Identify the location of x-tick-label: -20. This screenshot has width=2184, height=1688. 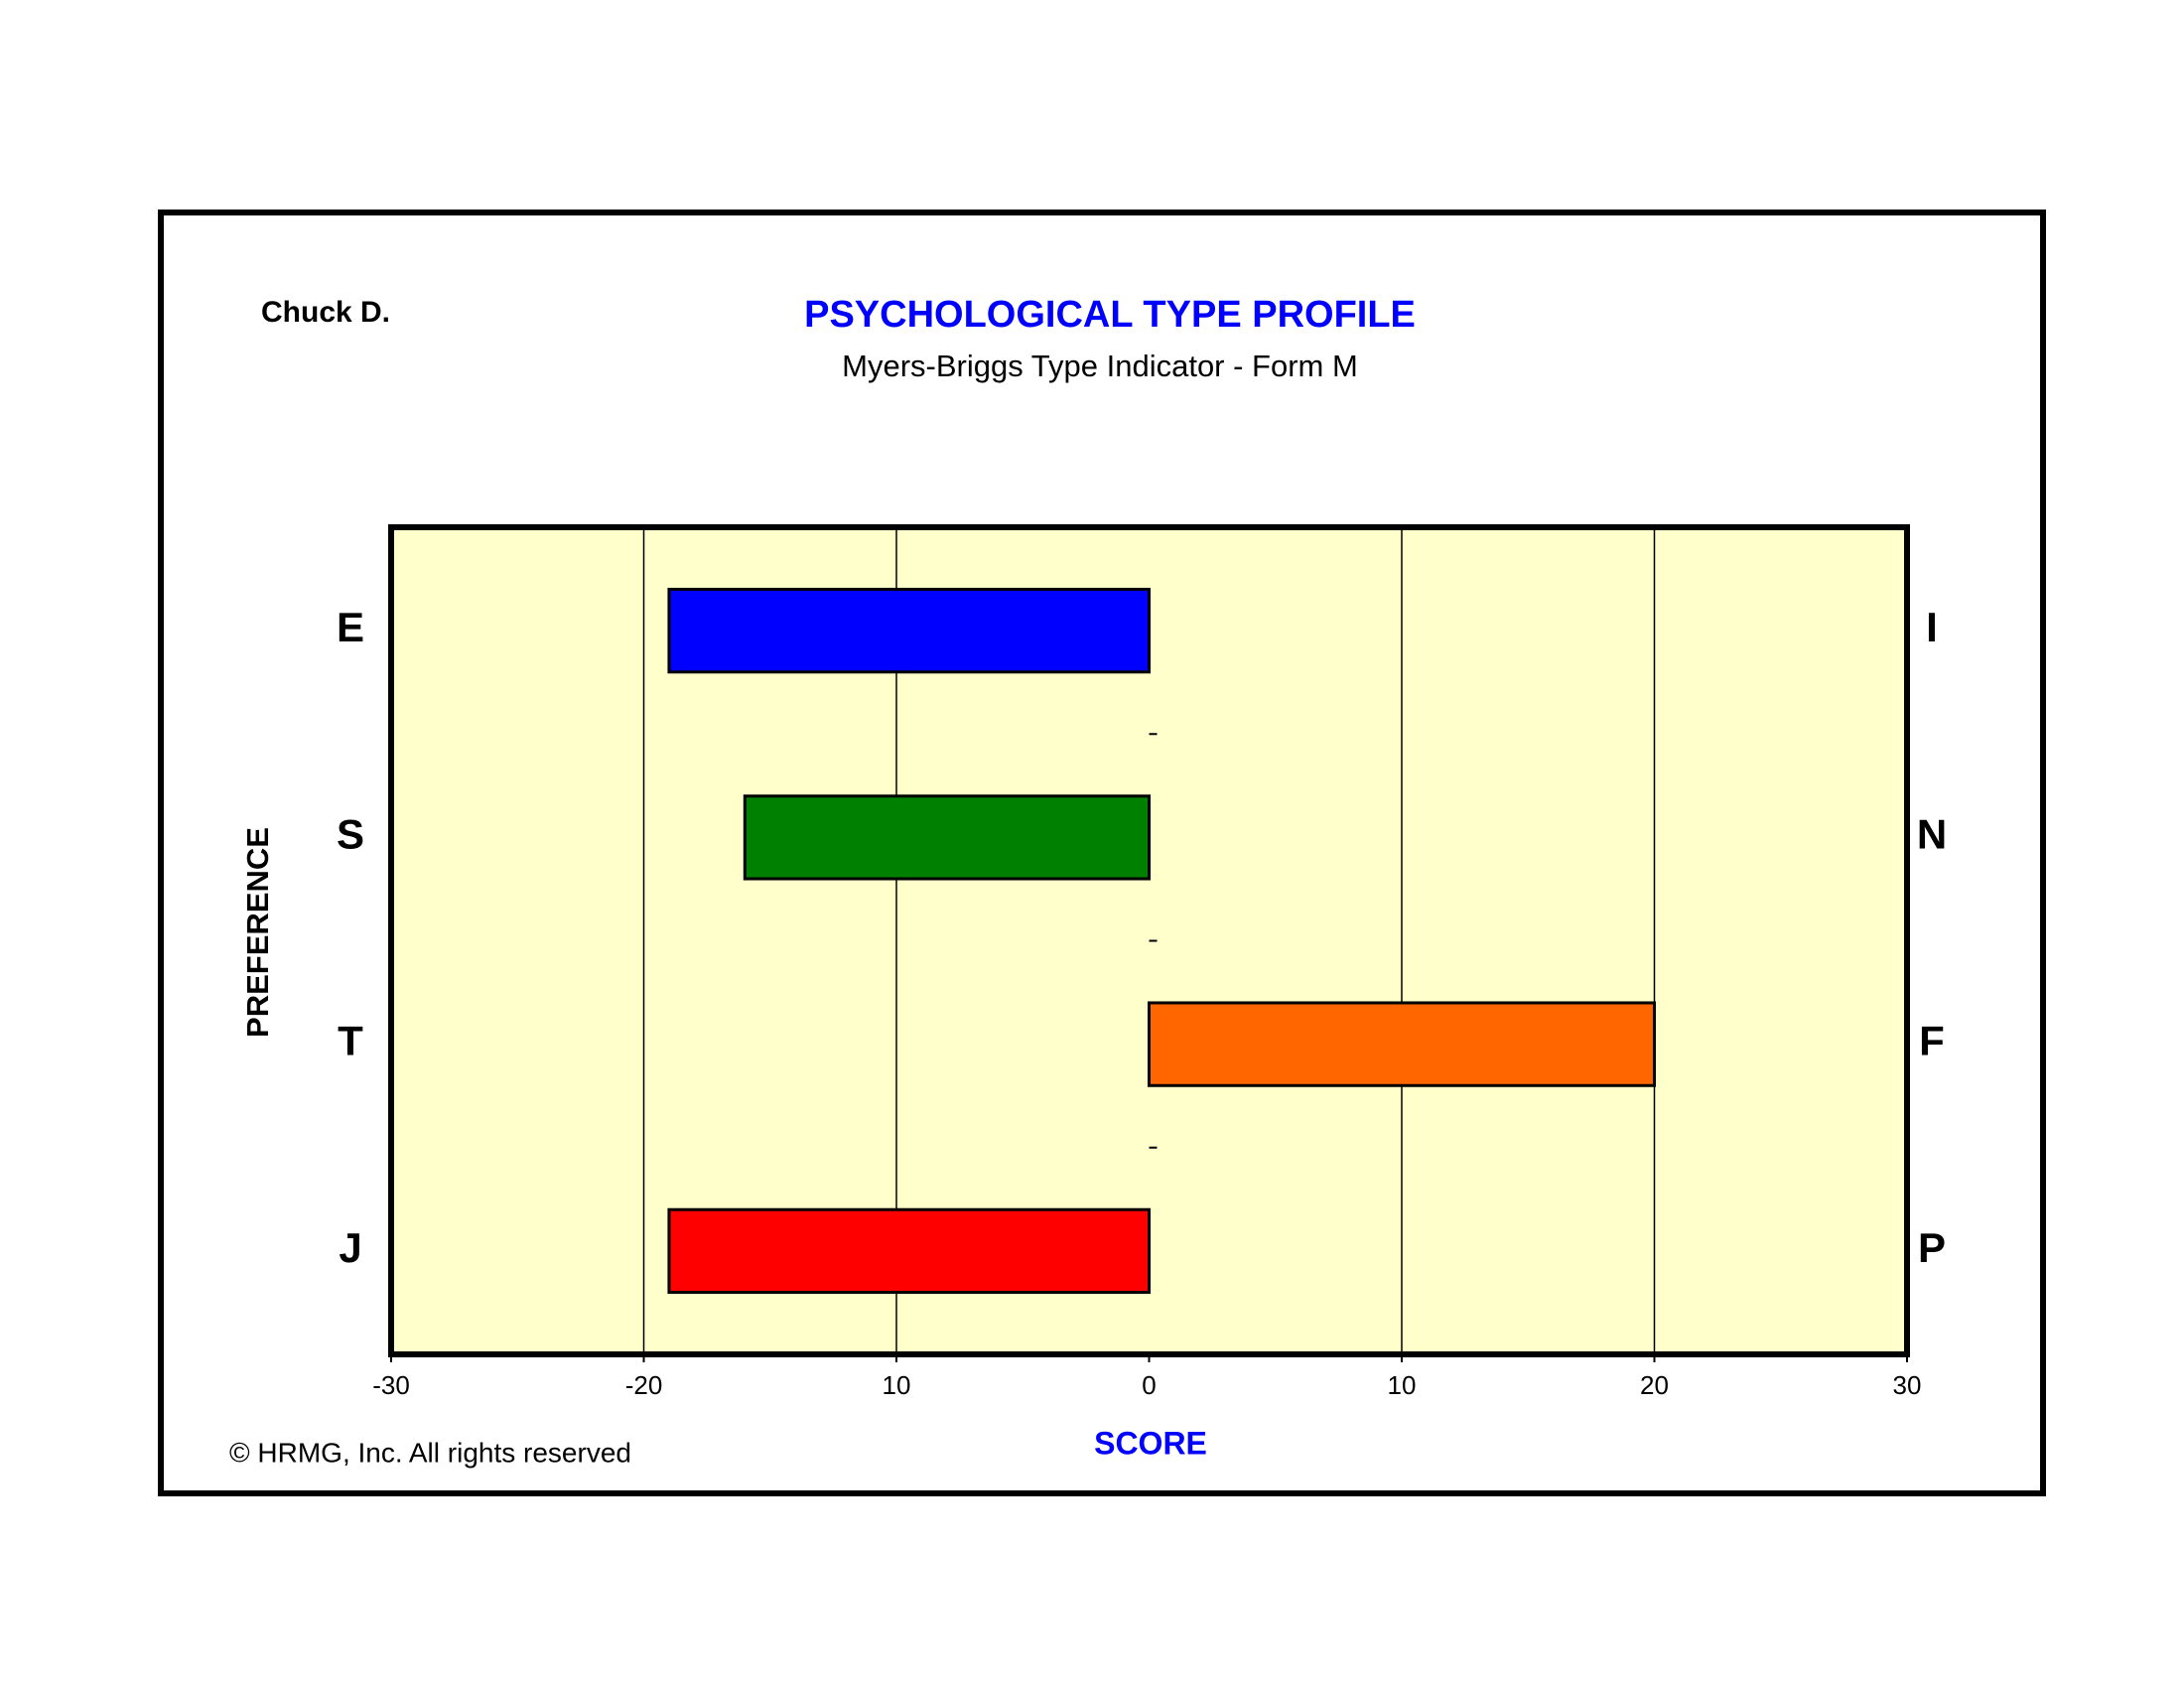
(644, 1385).